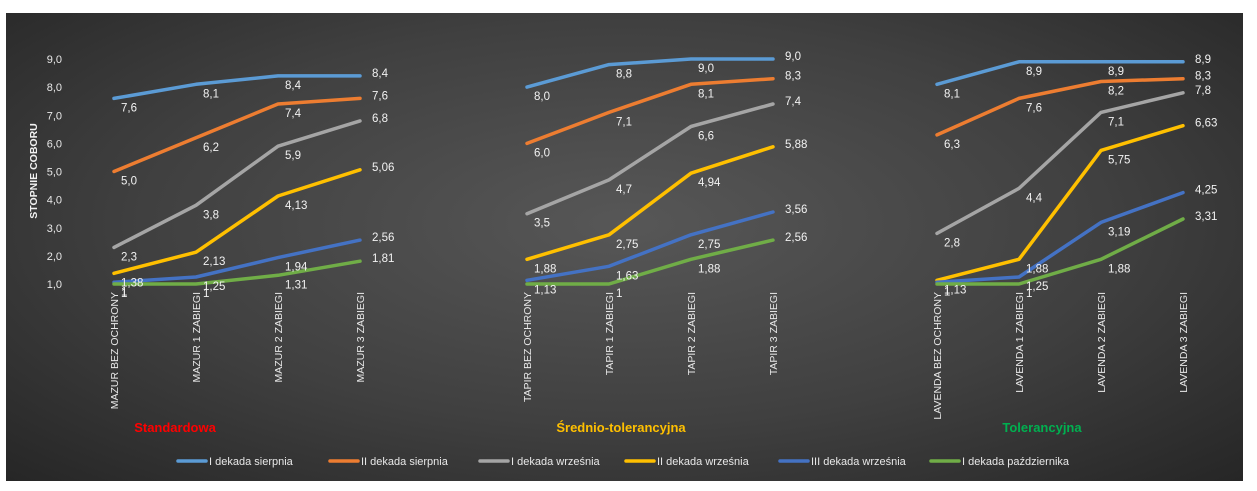 This screenshot has width=1257, height=491. What do you see at coordinates (296, 206) in the screenshot?
I see `data-label: 4,13` at bounding box center [296, 206].